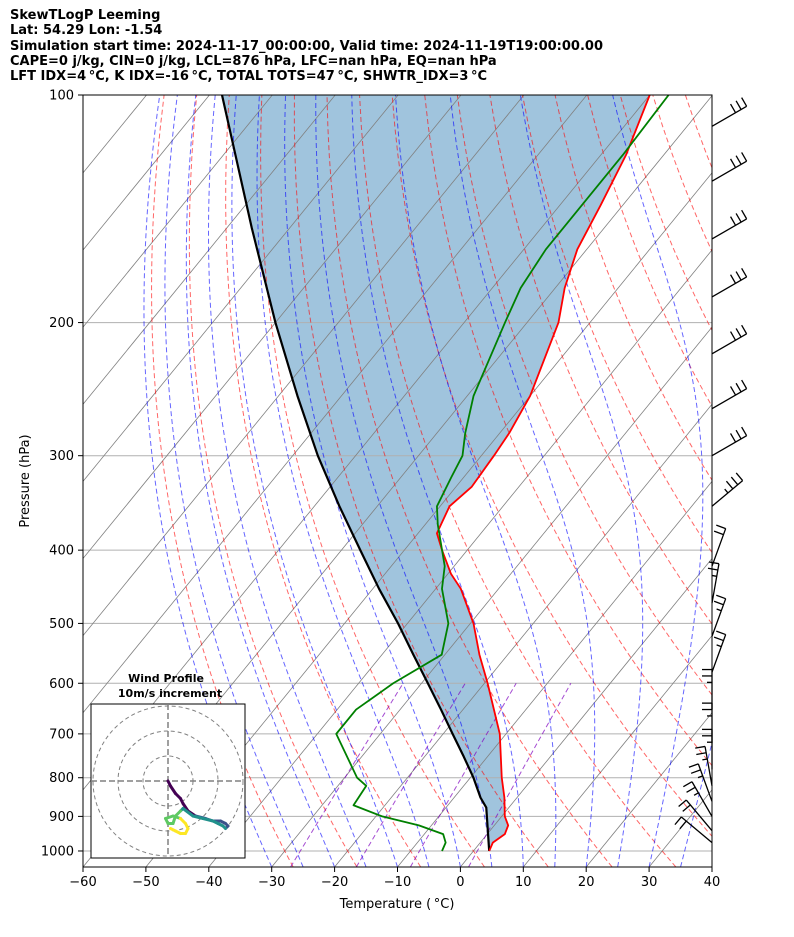 This screenshot has height=937, width=794. Describe the element at coordinates (208, 882) in the screenshot. I see `x-tick-label: −40` at that location.